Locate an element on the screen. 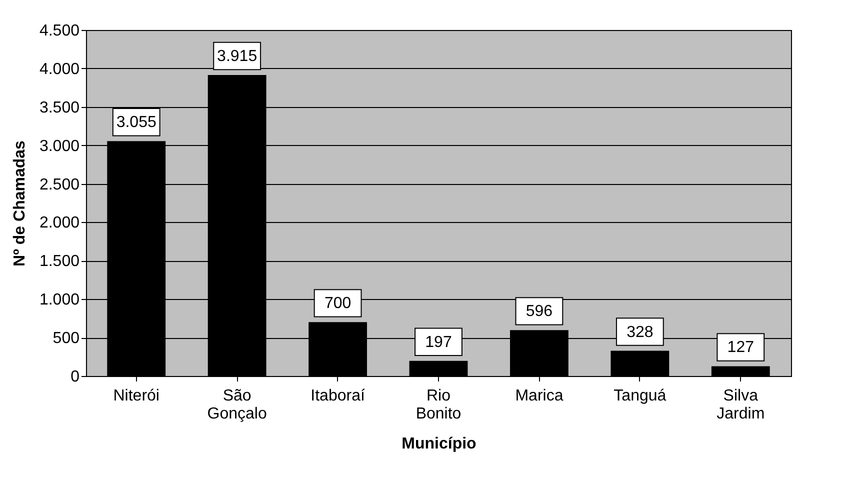  y-tick-label: 2.000 is located at coordinates (59, 223).